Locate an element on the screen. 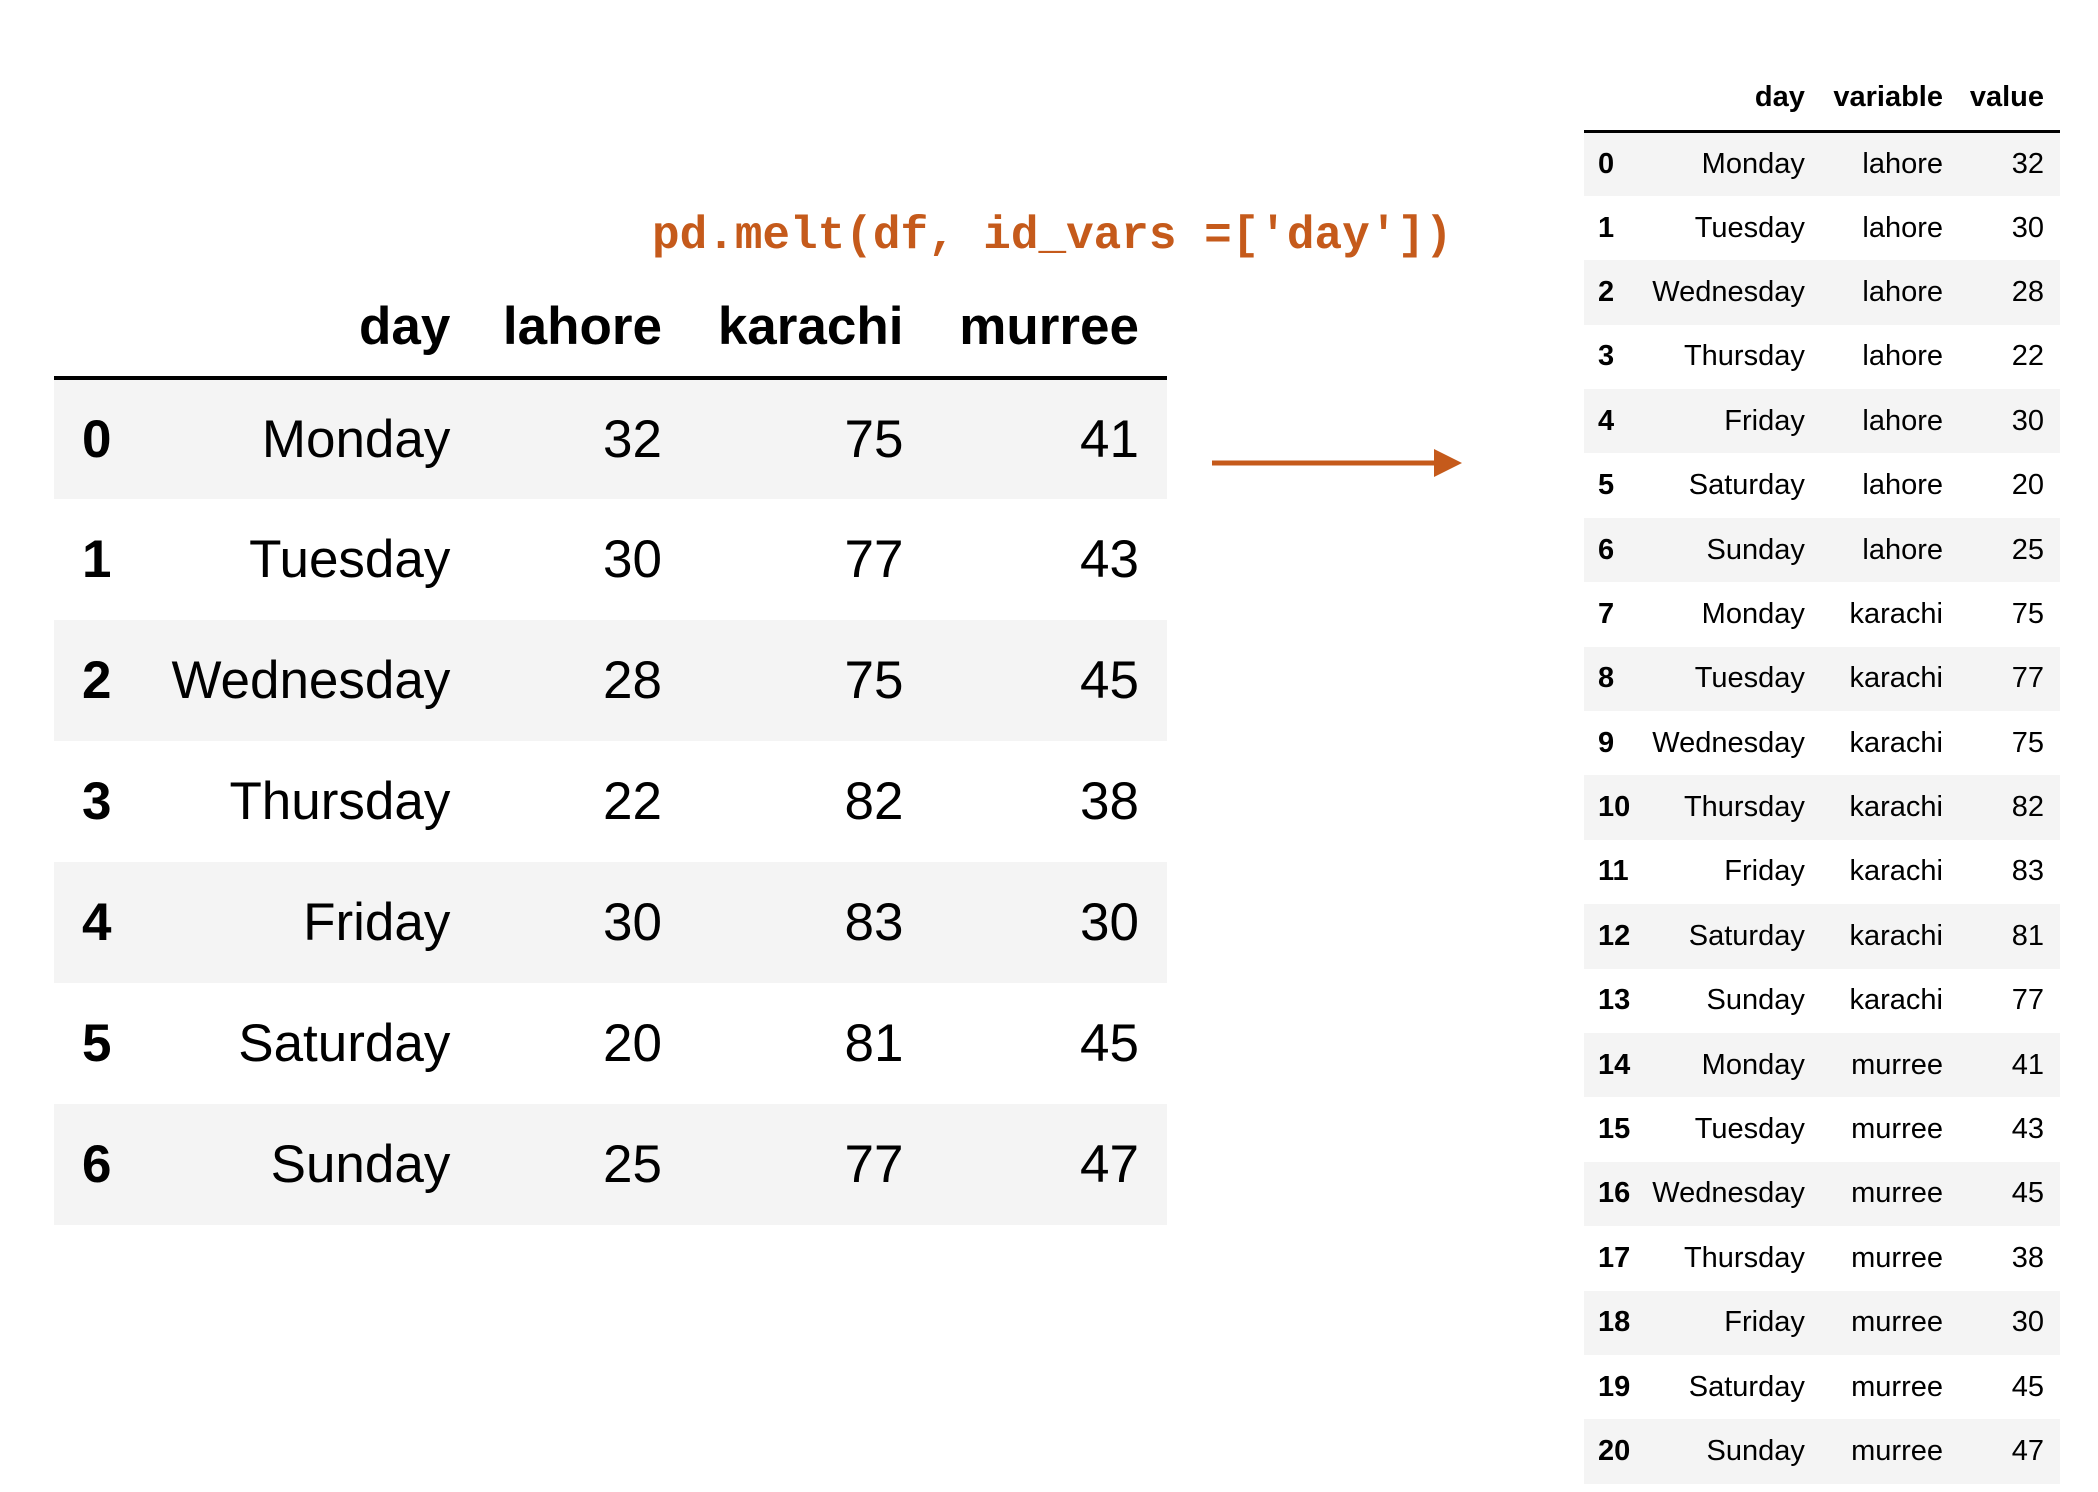  code-caption: pd.melt(df, id_vars =['day']) is located at coordinates (1052, 236).